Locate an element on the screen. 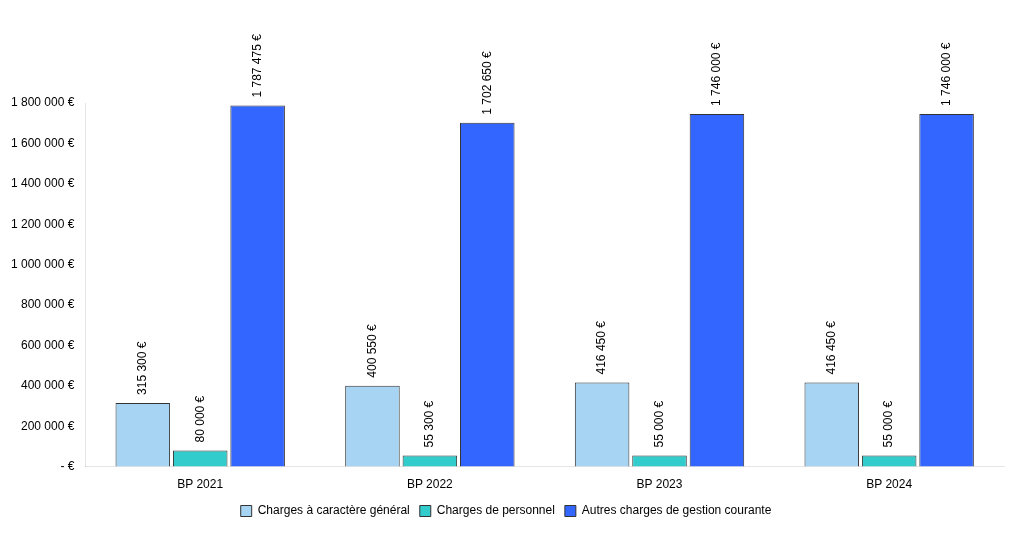 This screenshot has width=1032, height=535. y-tick-label: - € is located at coordinates (67, 465).